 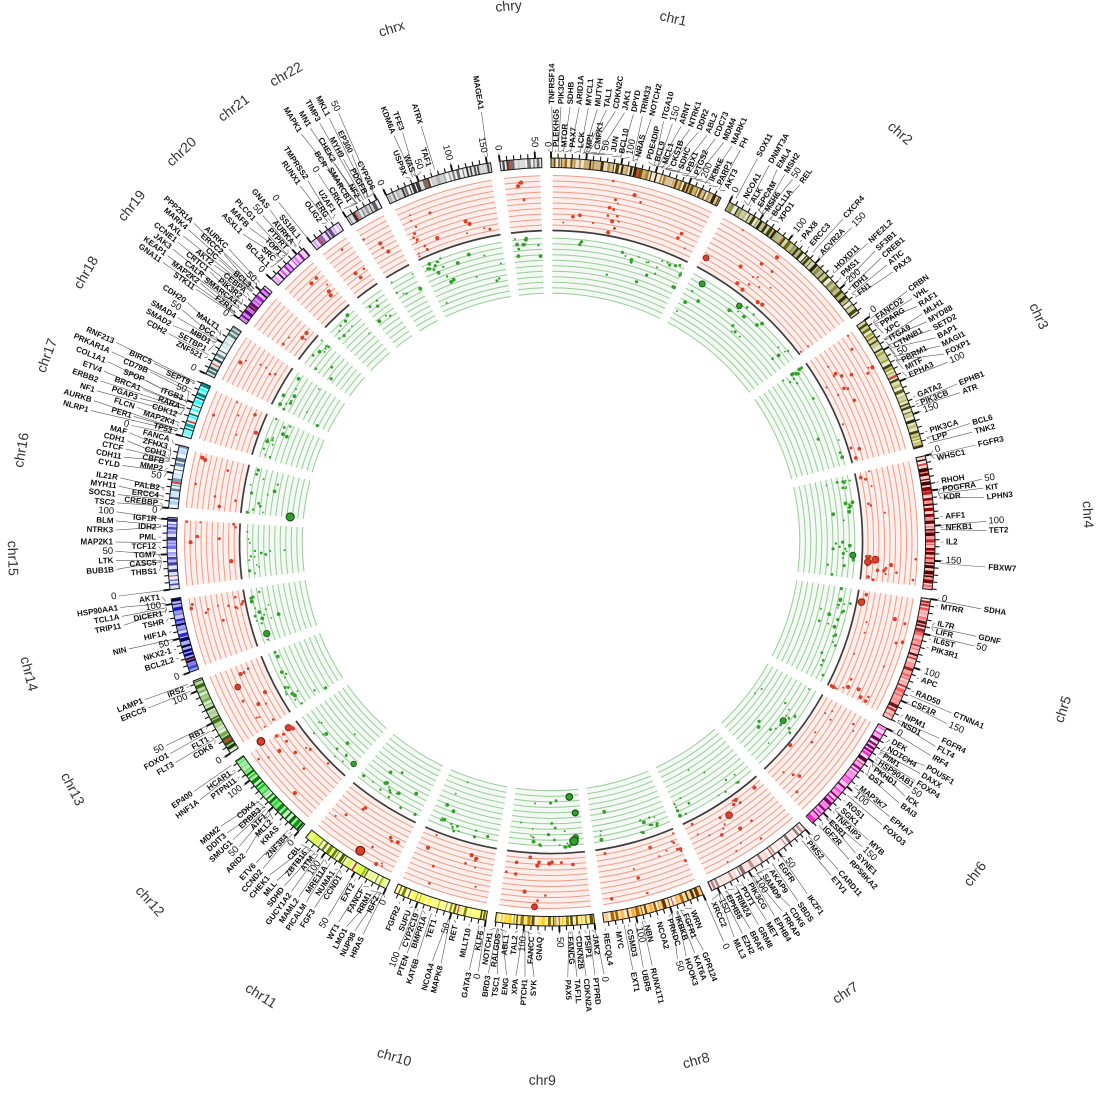 What do you see at coordinates (543, 1080) in the screenshot?
I see `svg-text: chr9` at bounding box center [543, 1080].